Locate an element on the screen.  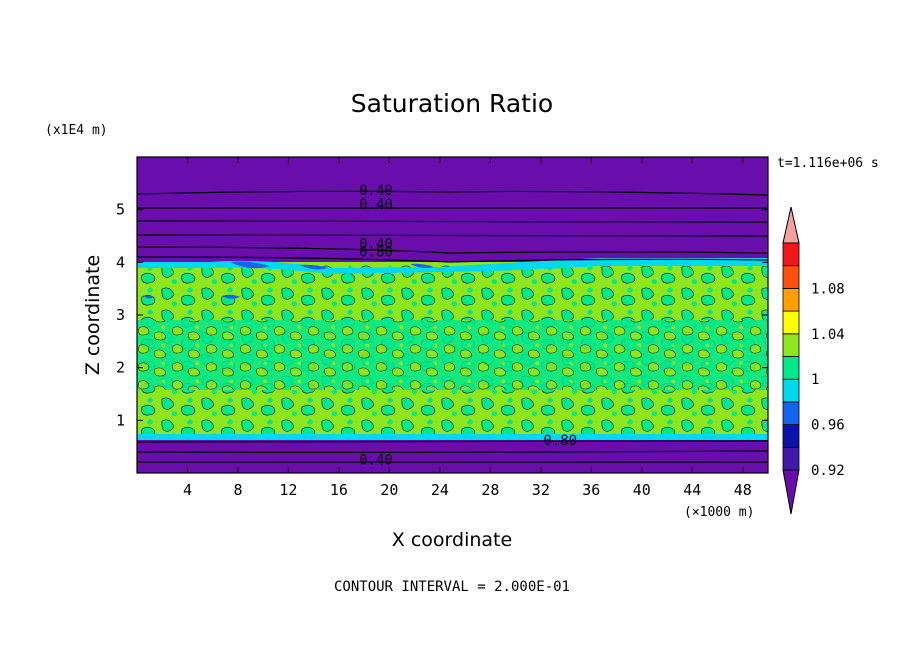
field-lower-dry-layer is located at coordinates (452, 455).